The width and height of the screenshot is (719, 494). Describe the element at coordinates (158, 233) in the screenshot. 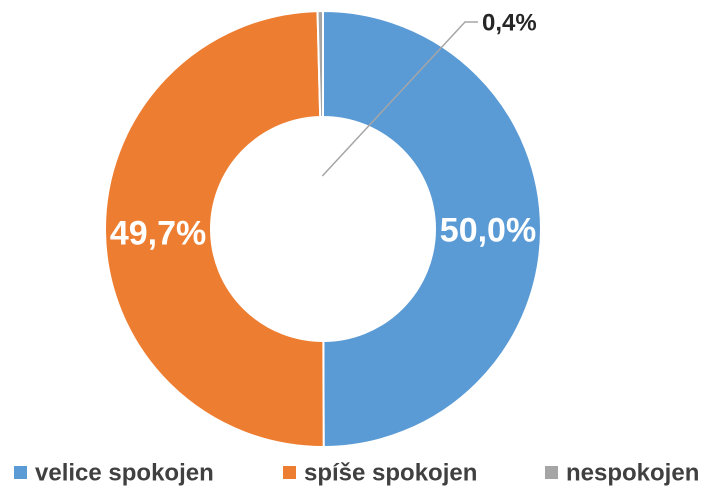

I see `data-label: 49,7%` at that location.